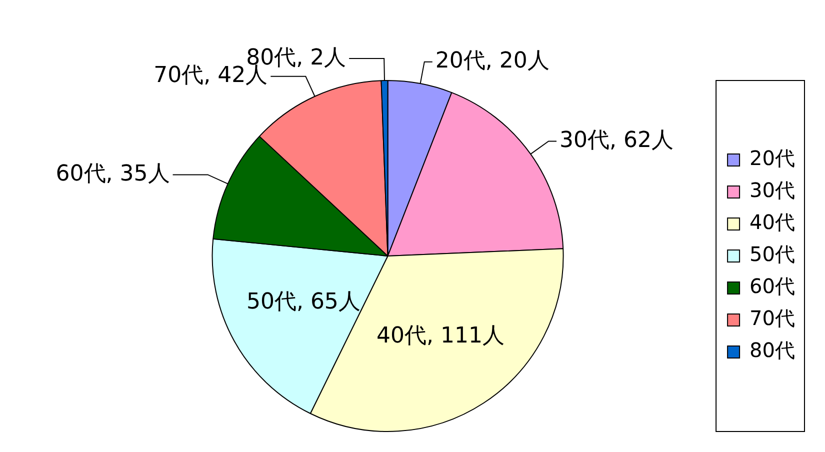 The height and width of the screenshot is (452, 825). I want to click on legend-label: 20代, so click(773, 158).